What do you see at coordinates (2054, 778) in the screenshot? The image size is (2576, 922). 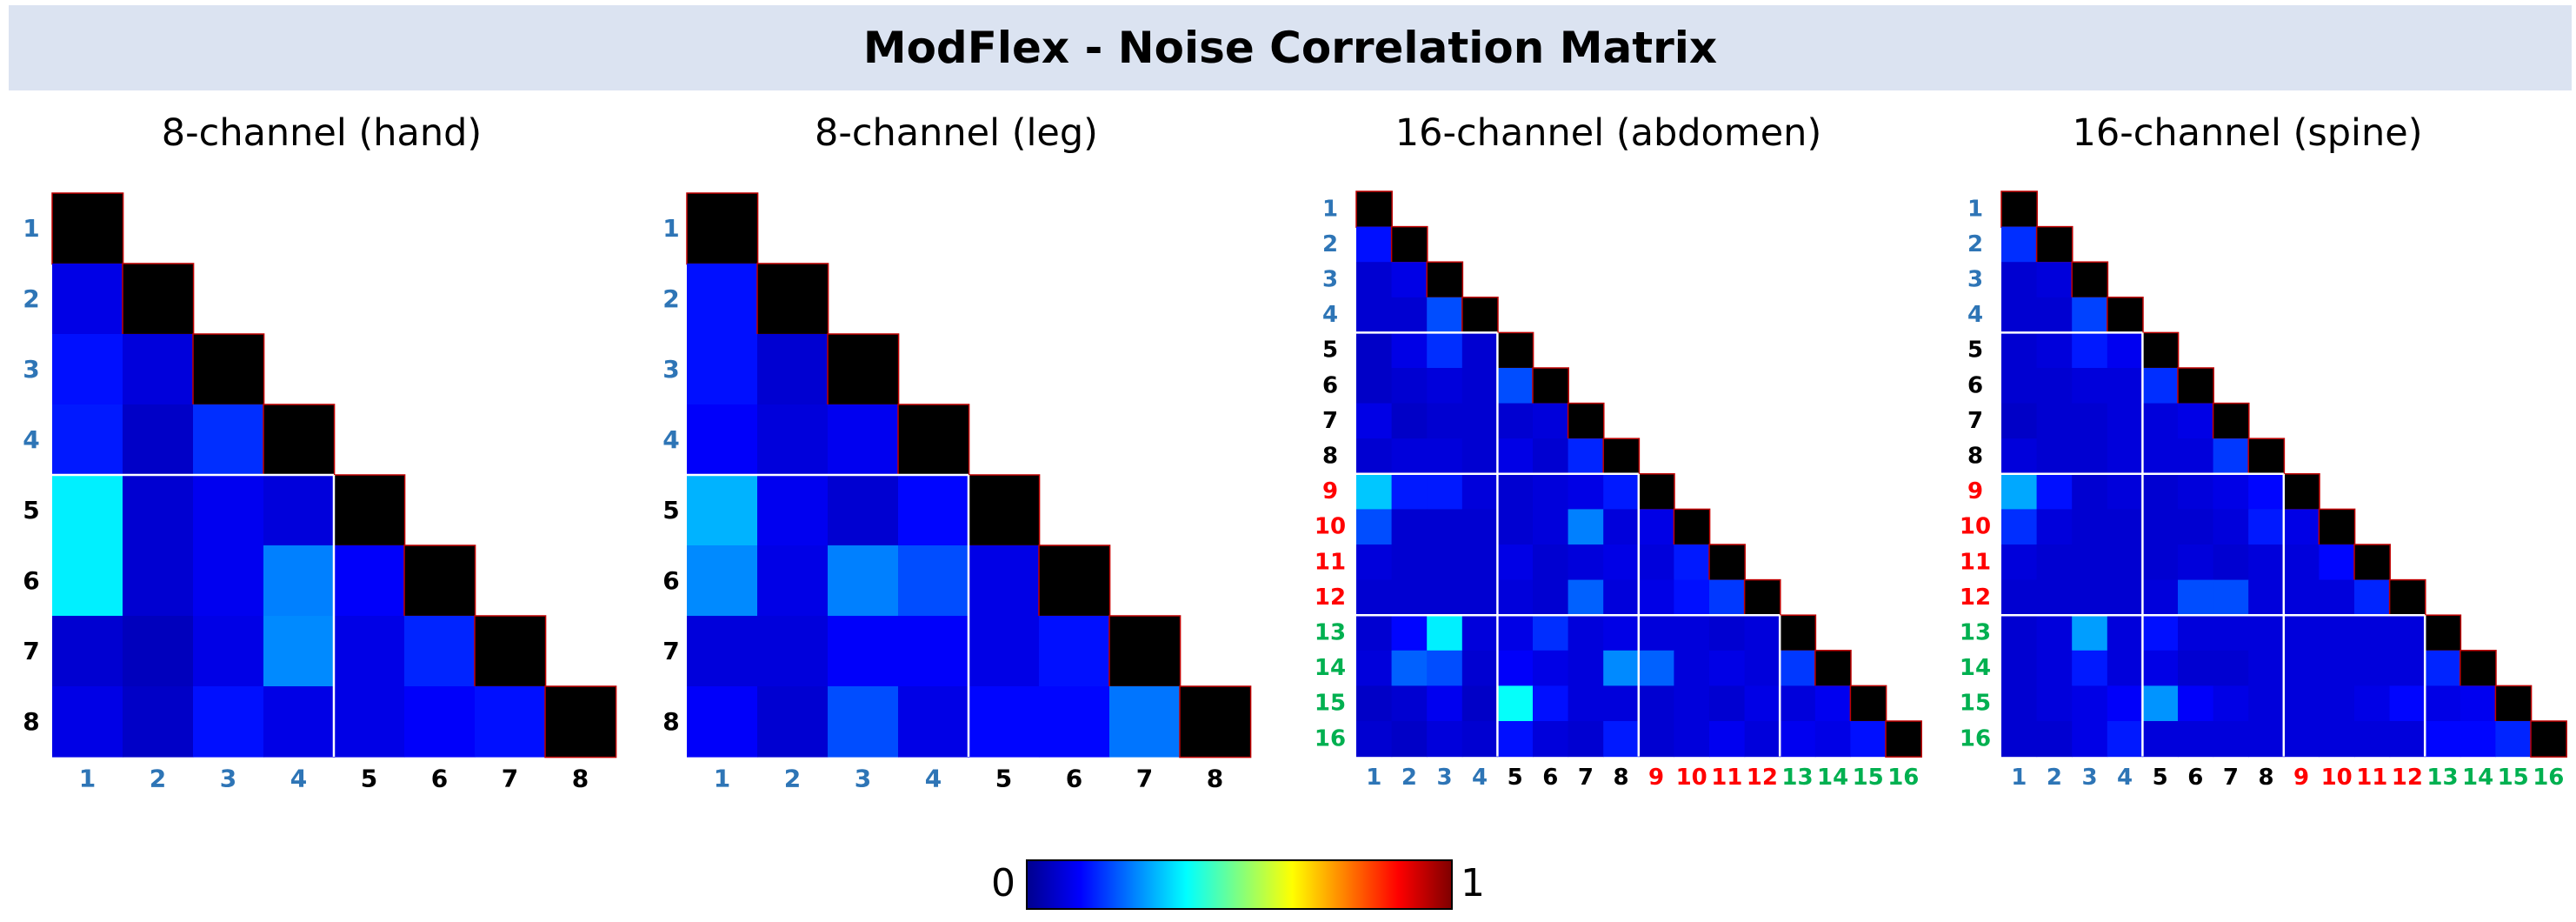 I see `column-label: 2` at bounding box center [2054, 778].